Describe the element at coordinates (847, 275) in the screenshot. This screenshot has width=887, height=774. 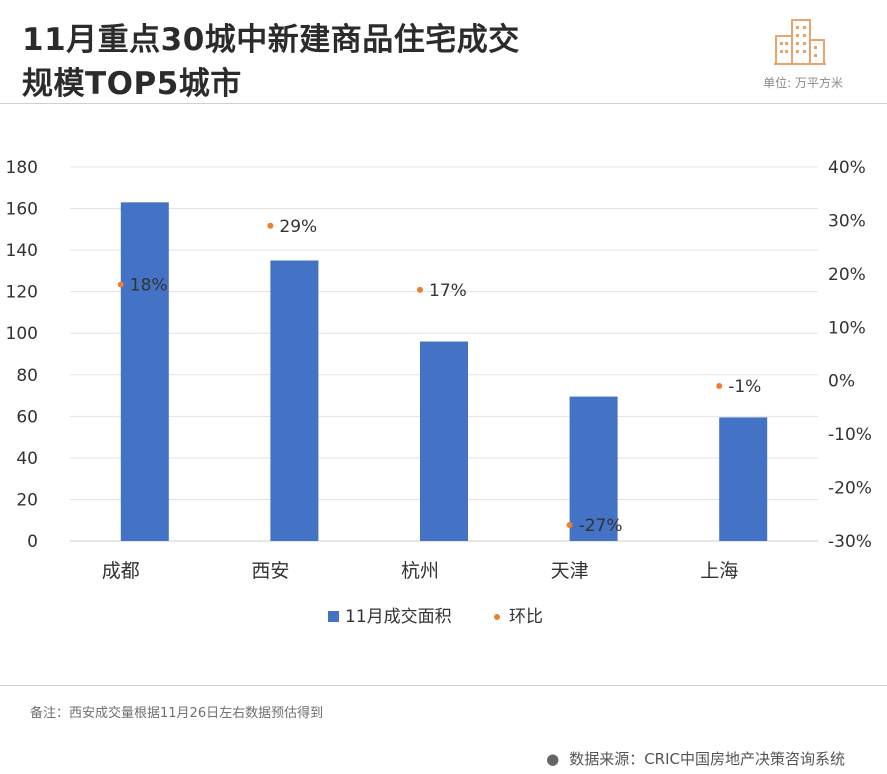
I see `y-right-tick-label: 20%` at that location.